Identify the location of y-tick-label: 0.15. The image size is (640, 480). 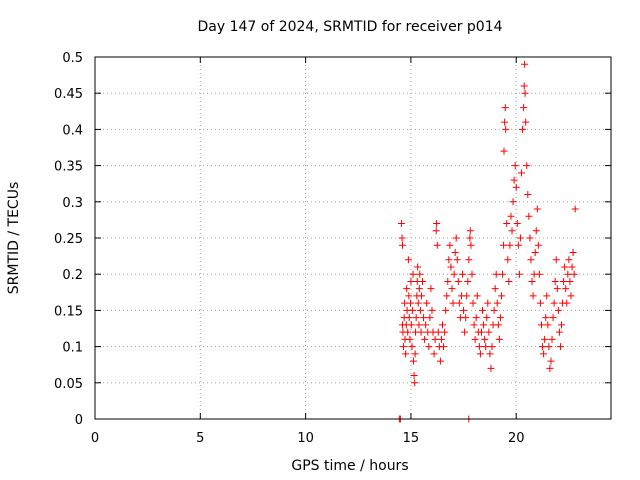
(68, 311).